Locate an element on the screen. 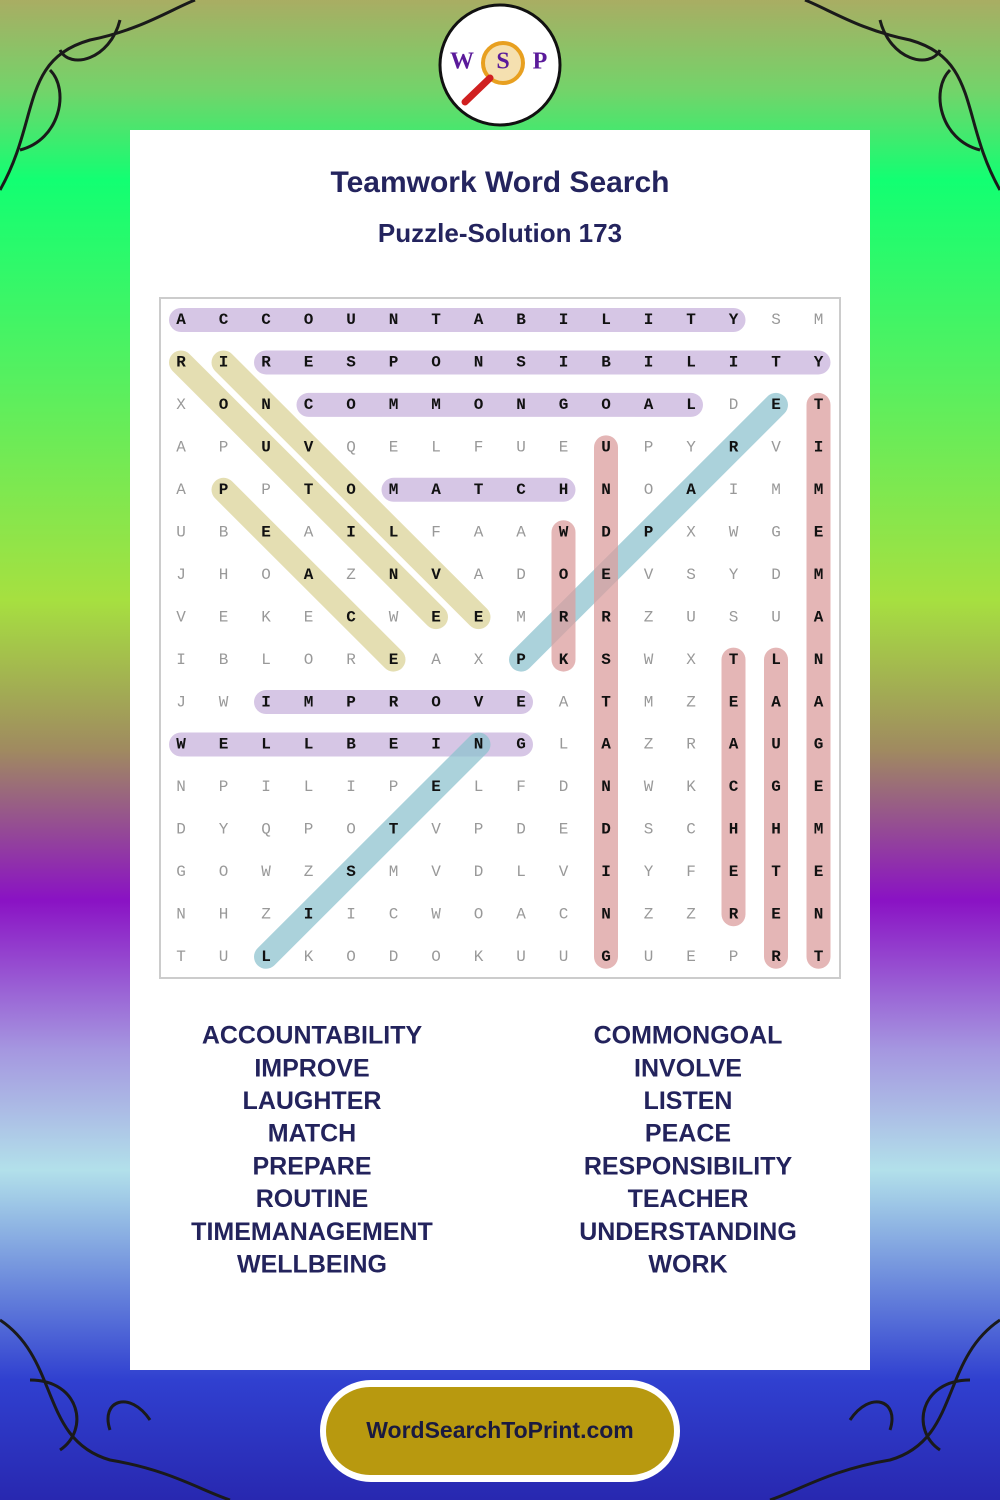 The image size is (1000, 1505). word: ACCOUNTABILITY is located at coordinates (312, 1036).